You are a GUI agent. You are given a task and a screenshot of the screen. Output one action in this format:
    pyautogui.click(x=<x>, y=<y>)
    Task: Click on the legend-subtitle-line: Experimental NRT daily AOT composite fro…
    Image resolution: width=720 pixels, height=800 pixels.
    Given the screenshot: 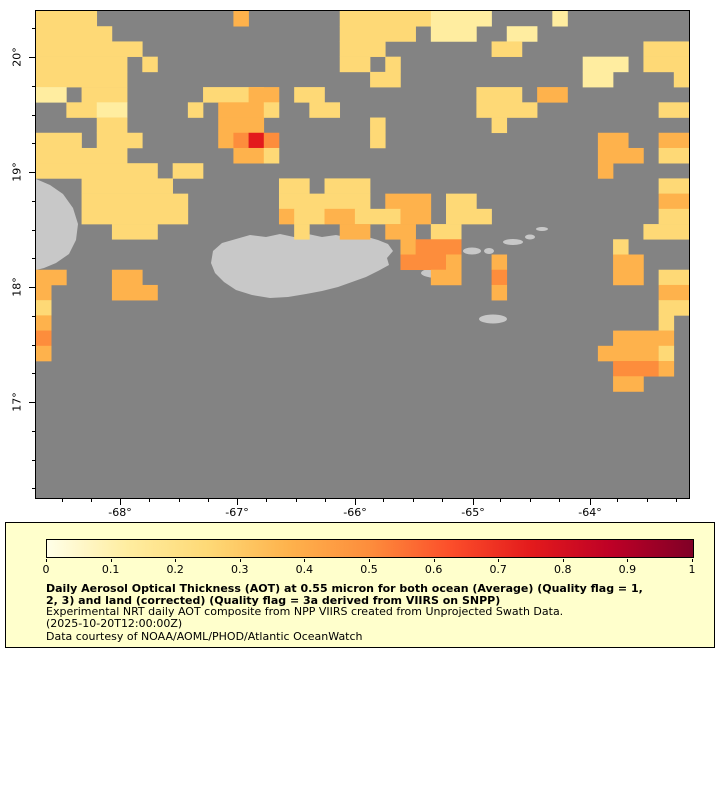 What is the action you would take?
    pyautogui.click(x=305, y=611)
    